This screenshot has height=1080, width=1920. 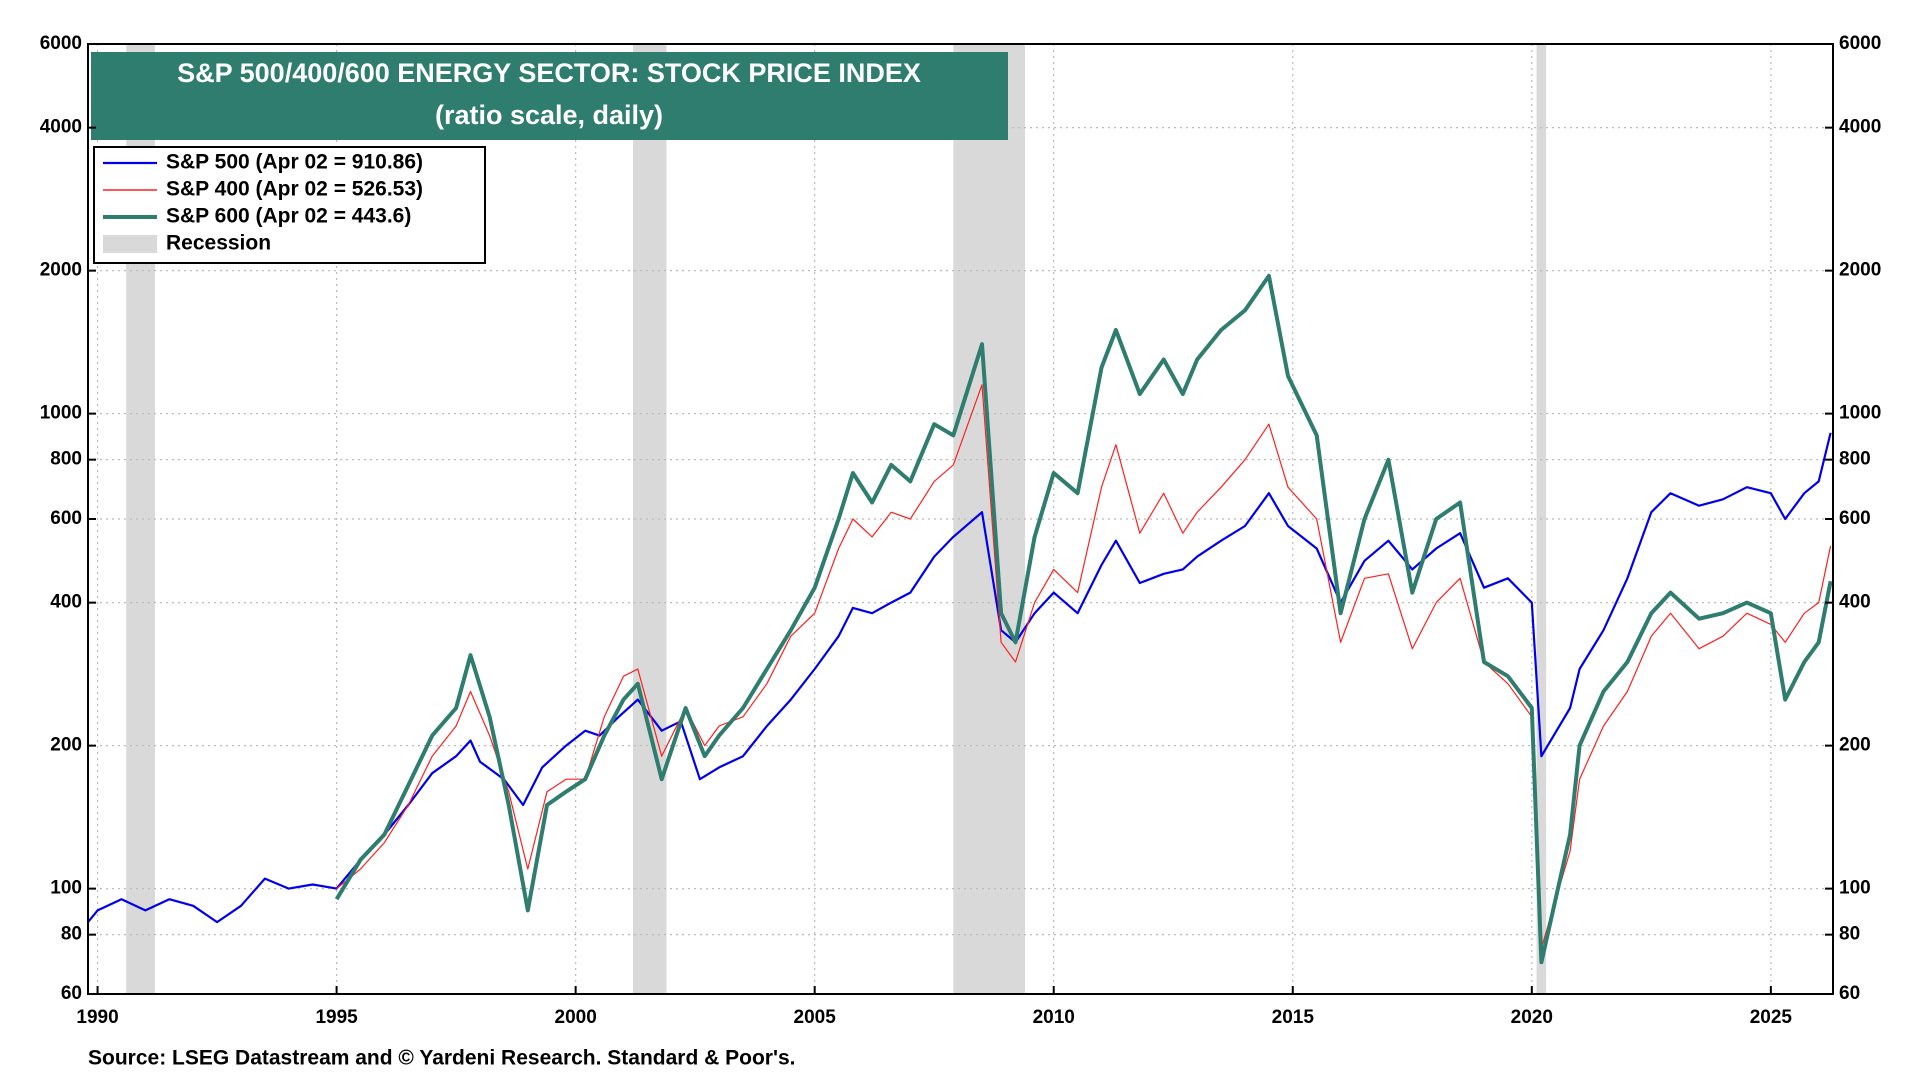 I want to click on y-tick-label: 200, so click(x=66, y=745).